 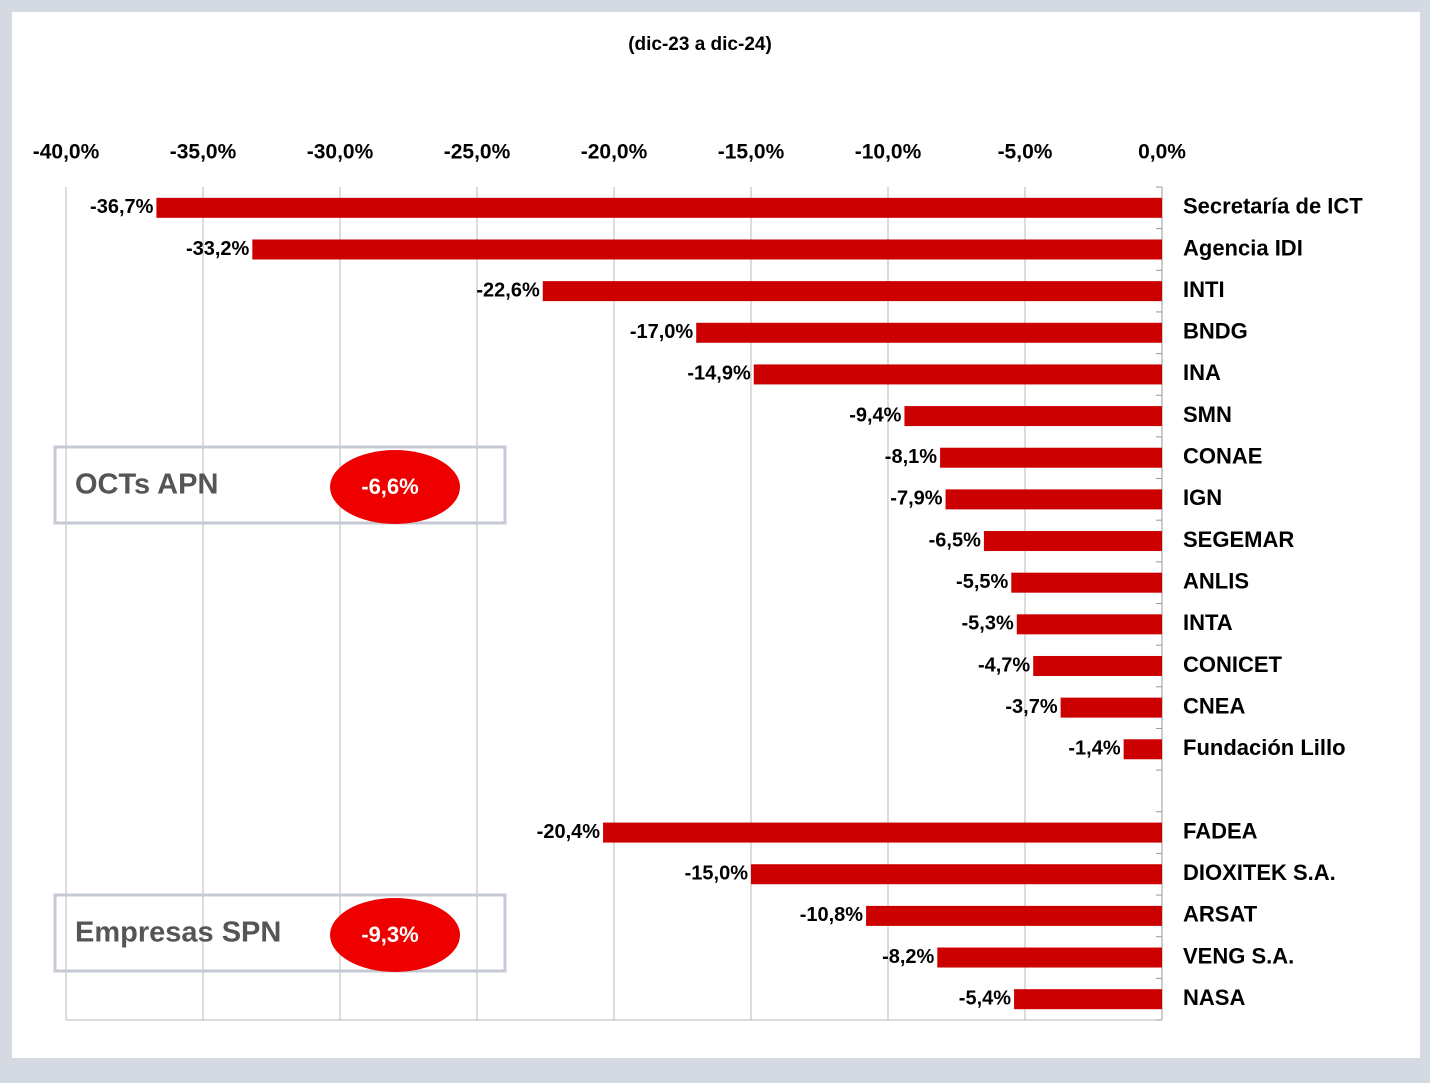 I want to click on x-tick-label: -35,0%, so click(x=203, y=152).